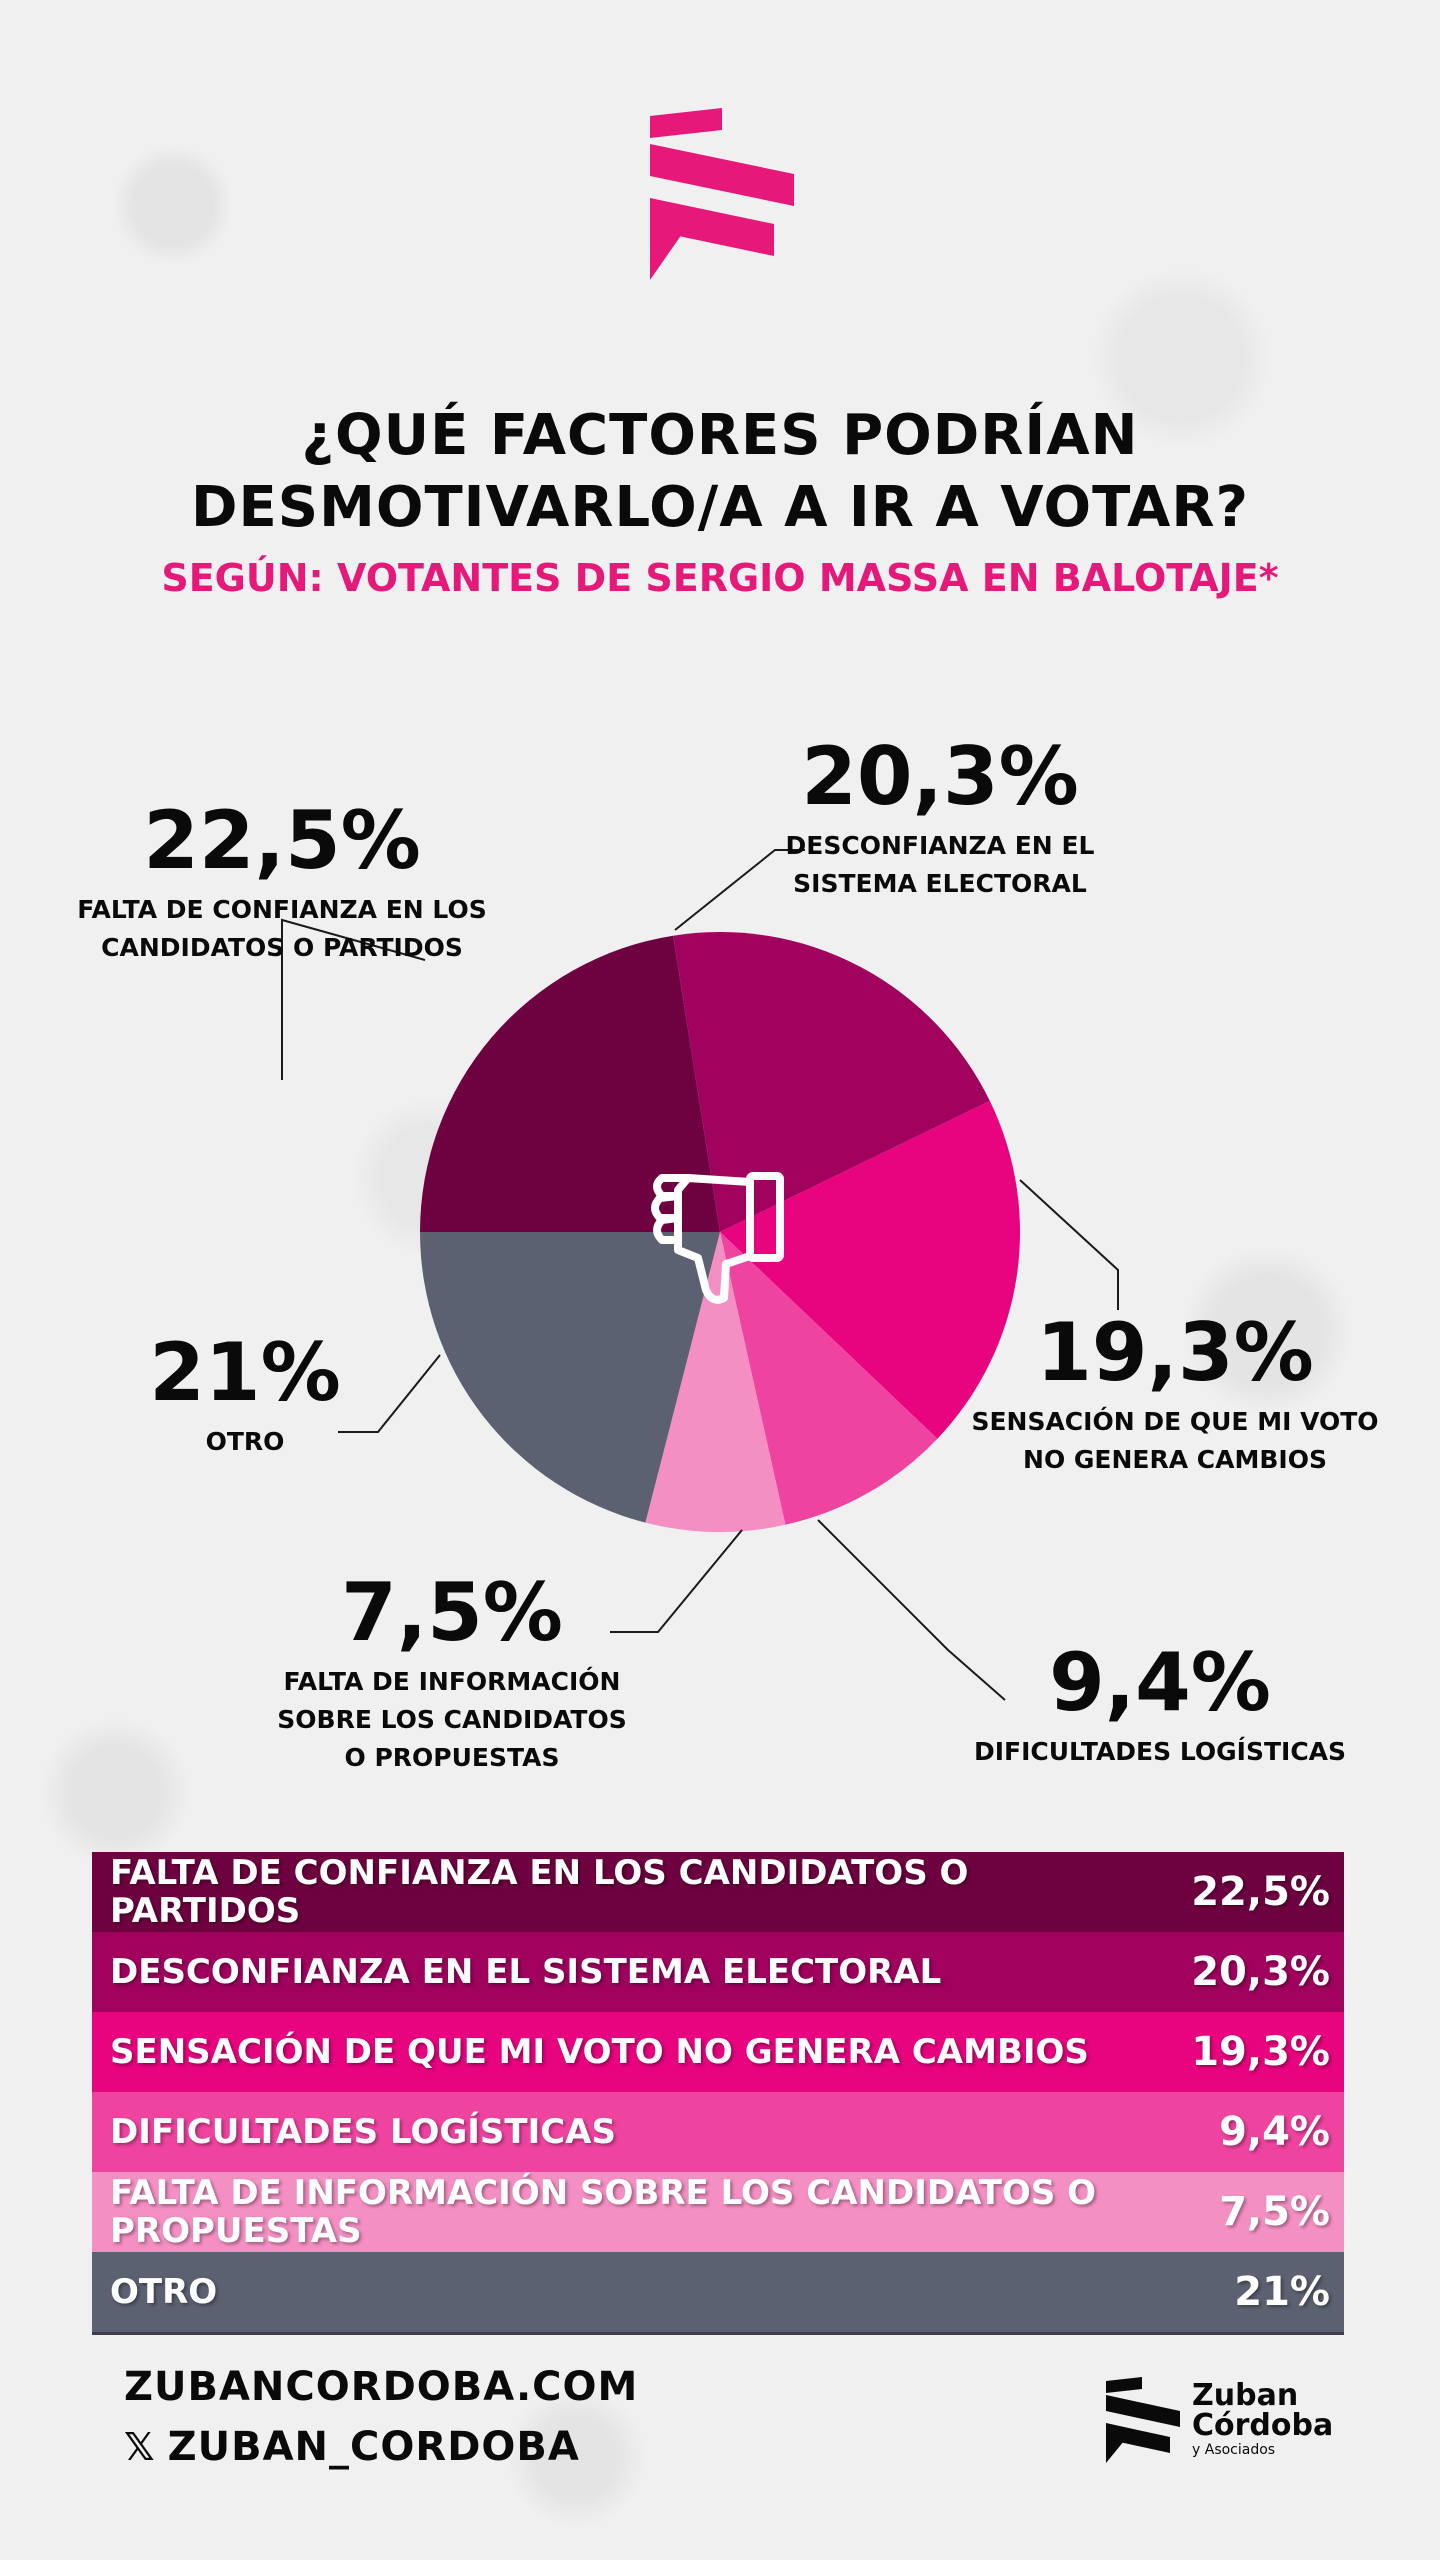  What do you see at coordinates (363, 2132) in the screenshot?
I see `table-row-label: DIFICULTADES LOGÍSTICAS` at bounding box center [363, 2132].